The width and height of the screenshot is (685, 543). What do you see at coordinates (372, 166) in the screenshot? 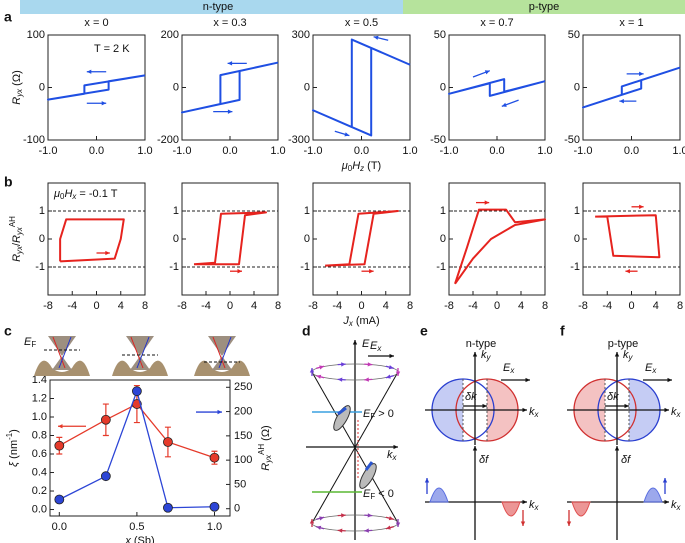
I see `label-part: (T)` at bounding box center [372, 166].